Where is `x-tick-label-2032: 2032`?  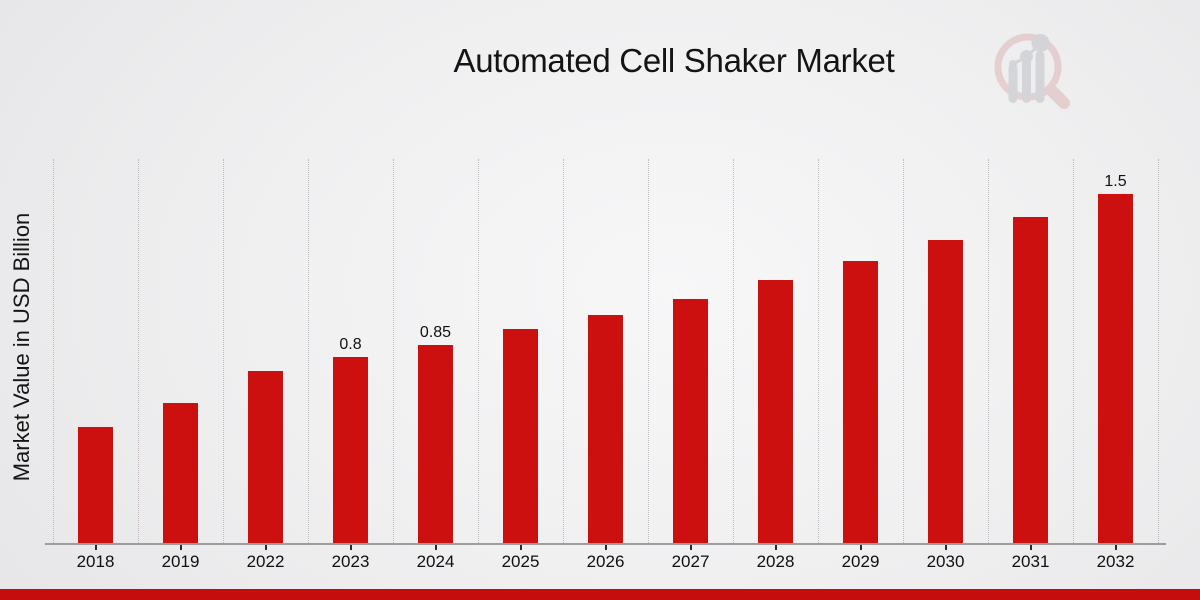
x-tick-label-2032: 2032 is located at coordinates (1115, 561).